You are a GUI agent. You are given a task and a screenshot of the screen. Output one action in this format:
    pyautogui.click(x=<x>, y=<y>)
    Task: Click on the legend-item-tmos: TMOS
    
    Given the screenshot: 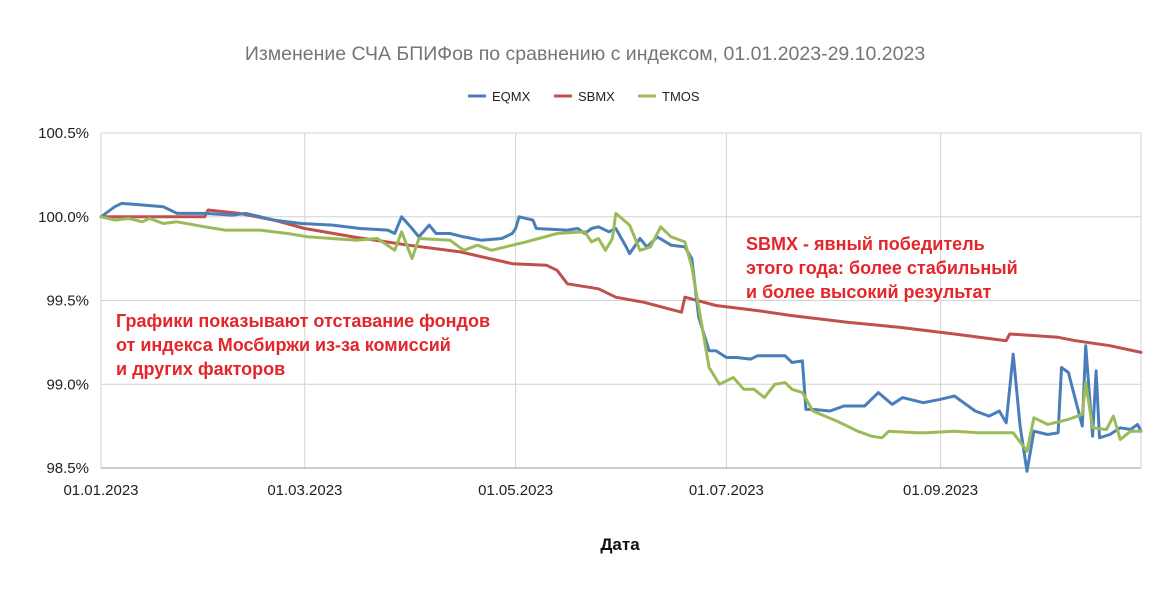 What is the action you would take?
    pyautogui.click(x=669, y=96)
    